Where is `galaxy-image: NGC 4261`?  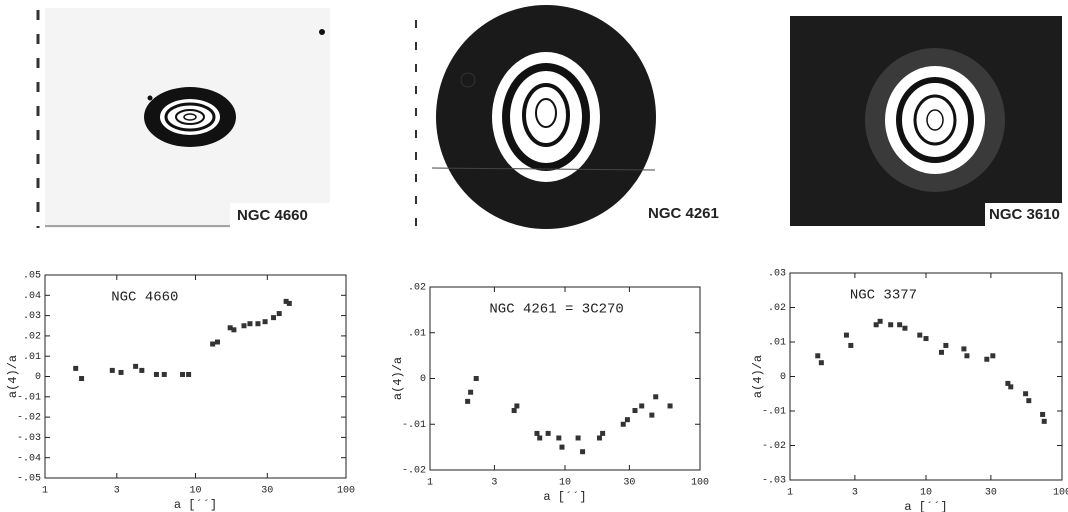
galaxy-image: NGC 4261 is located at coordinates (567, 117).